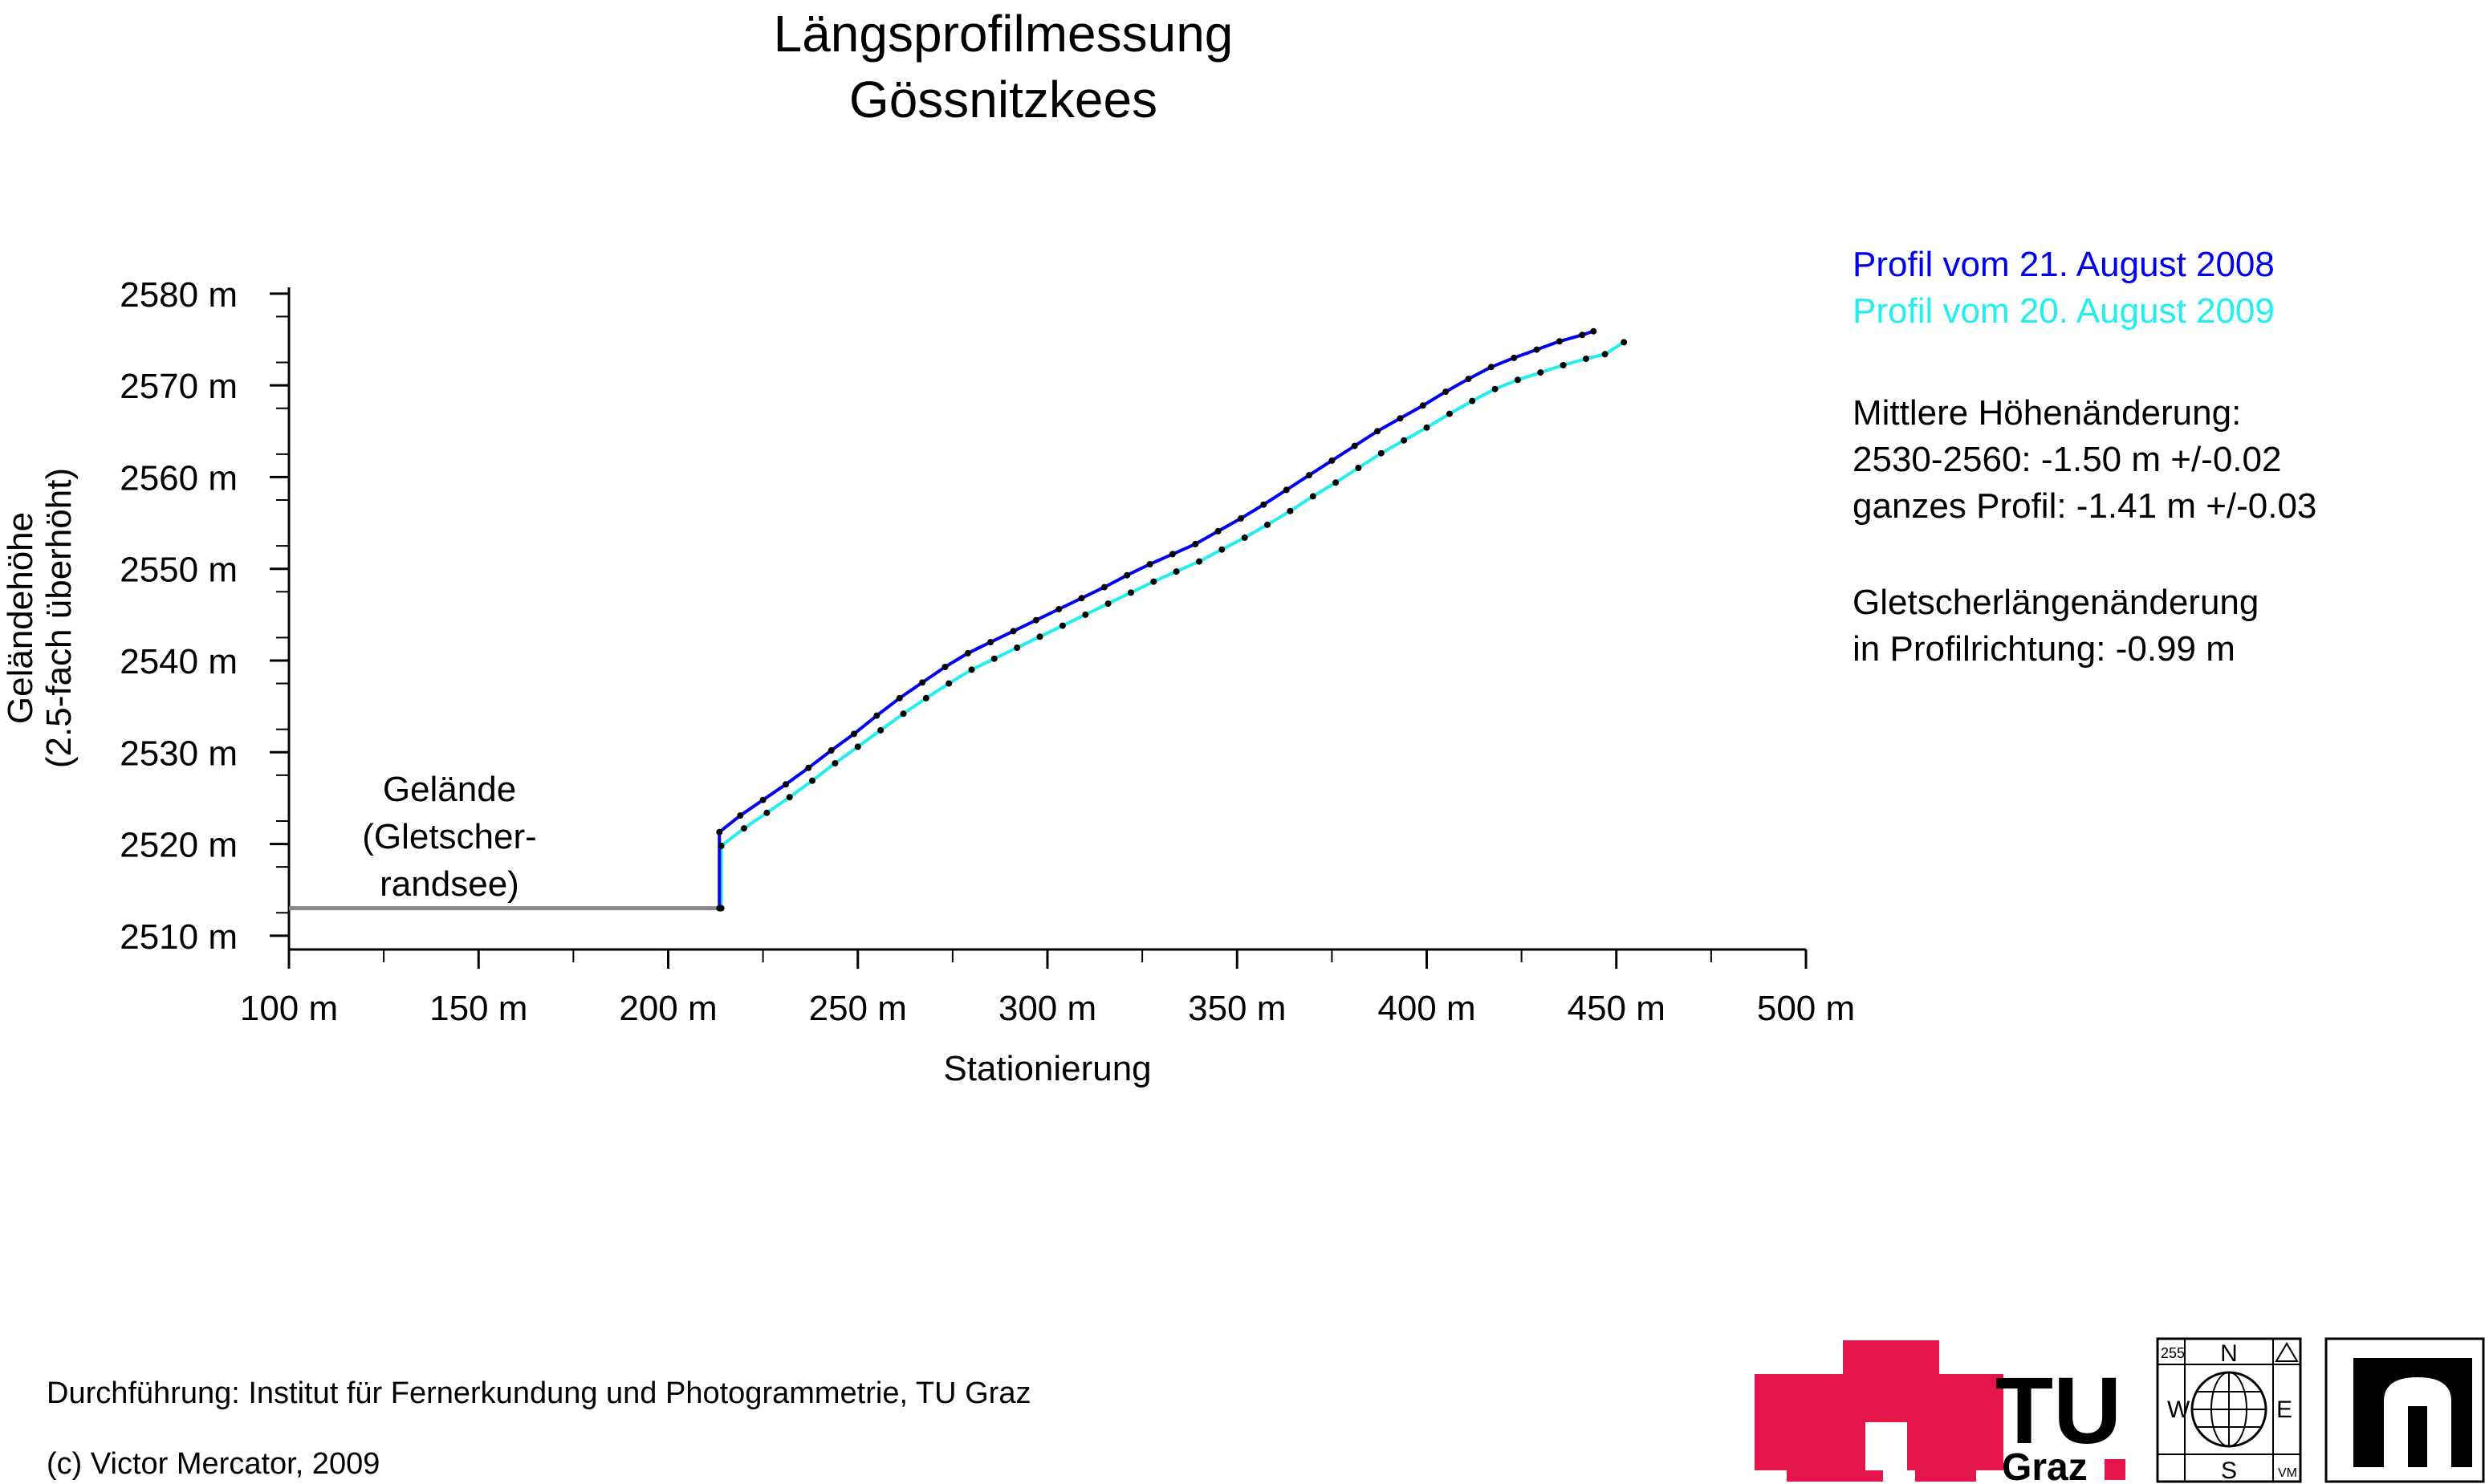  I want to click on series-1-line, so click(1172, 624).